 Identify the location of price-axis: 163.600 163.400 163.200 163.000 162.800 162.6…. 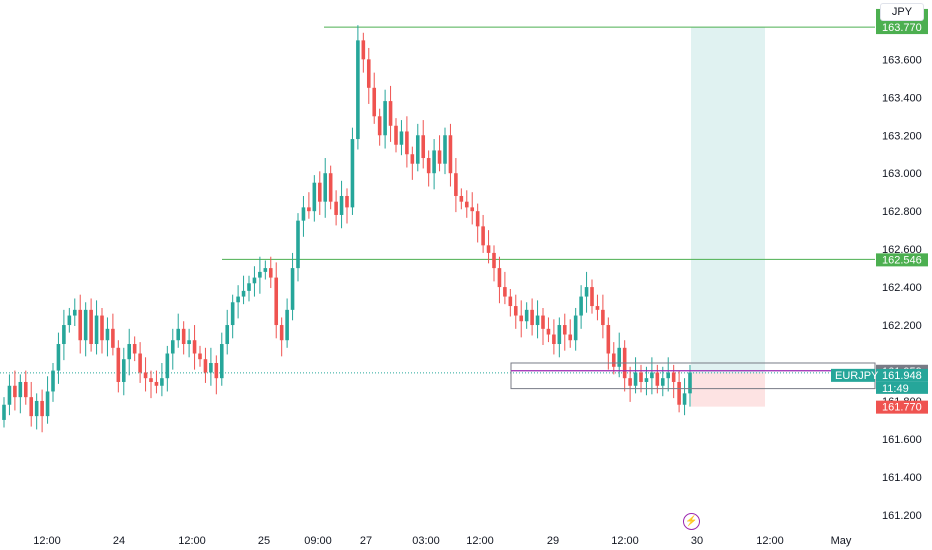
(902, 287).